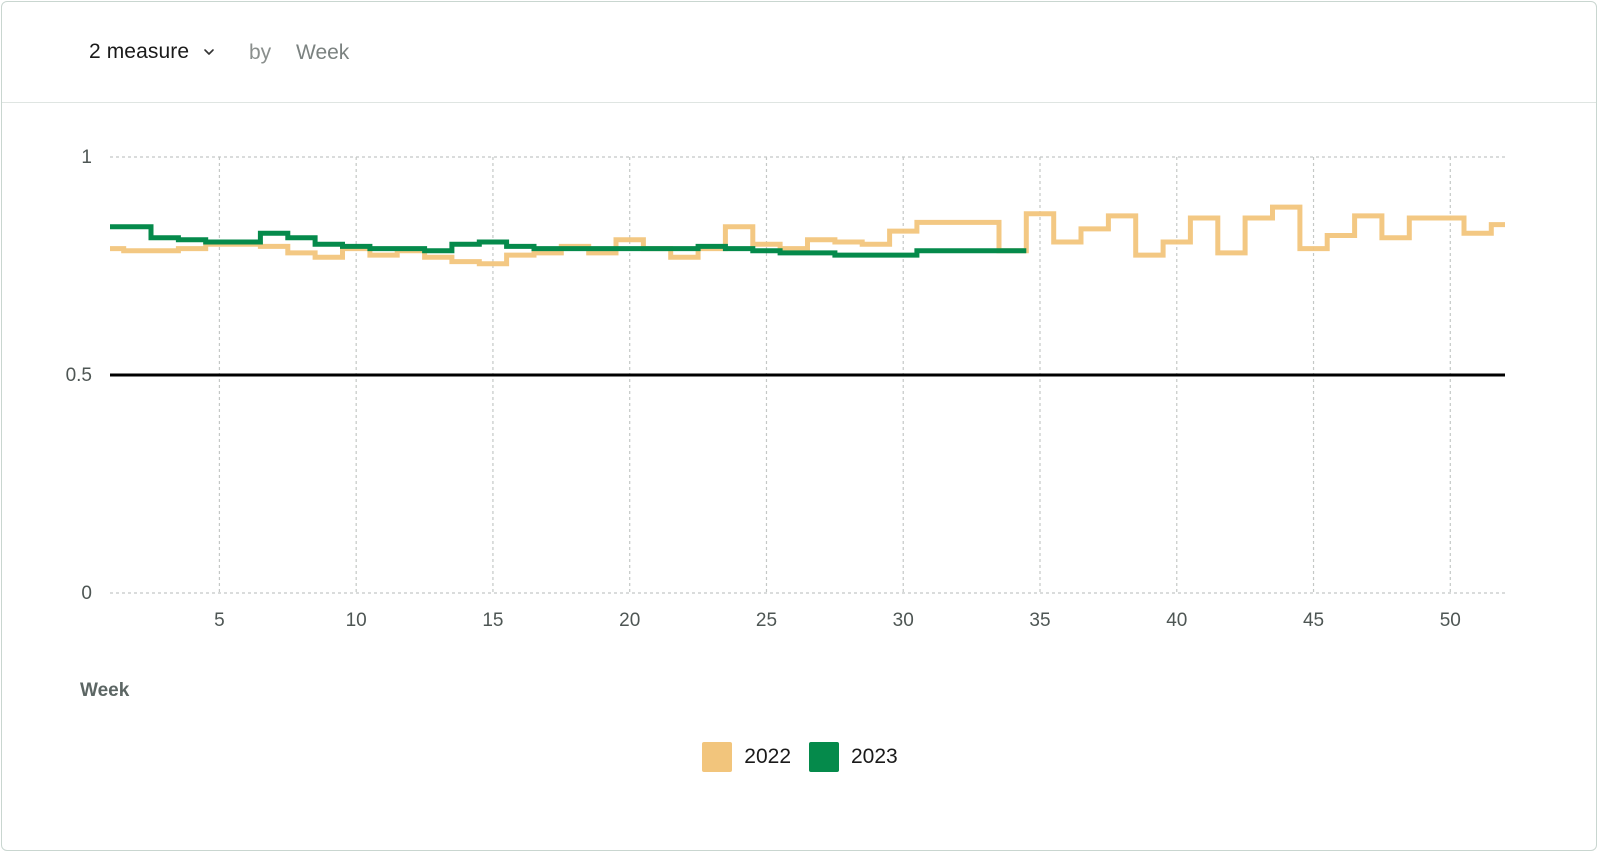  What do you see at coordinates (717, 757) in the screenshot?
I see `legend-swatch-2022` at bounding box center [717, 757].